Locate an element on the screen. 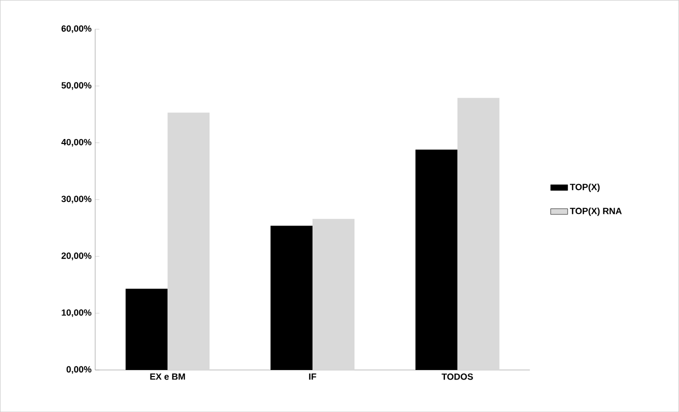 The height and width of the screenshot is (412, 679). y-tick-label: 10,00% is located at coordinates (77, 313).